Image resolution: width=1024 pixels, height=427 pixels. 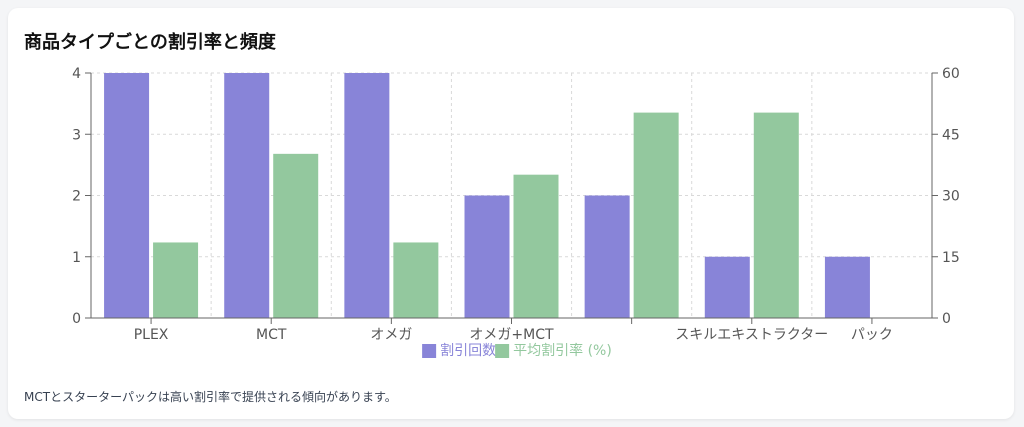 I want to click on x-tick-label: パック, so click(x=872, y=335).